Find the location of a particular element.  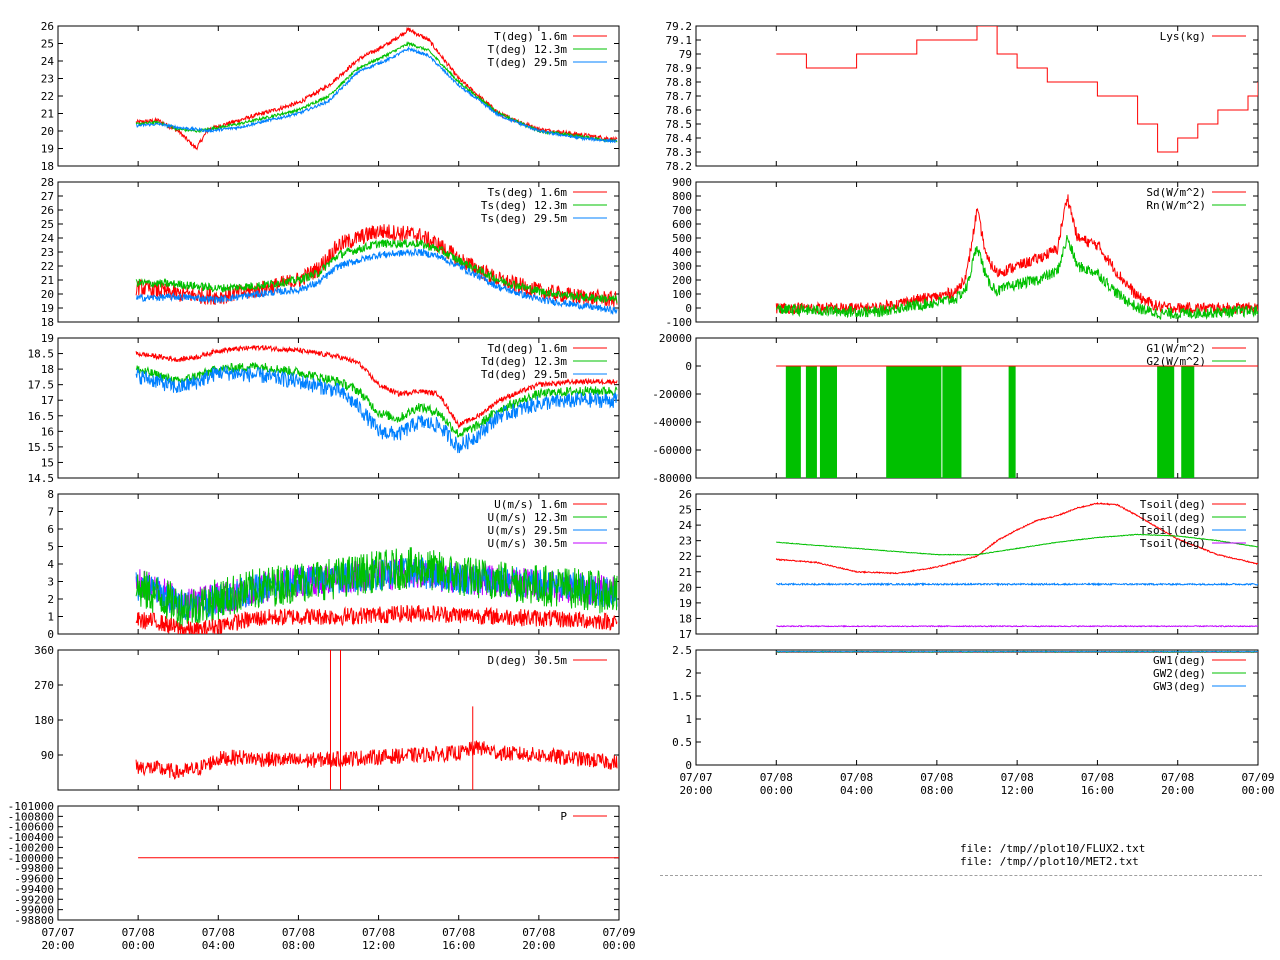

legend-label: G1(W/m^2) is located at coordinates (1176, 348).